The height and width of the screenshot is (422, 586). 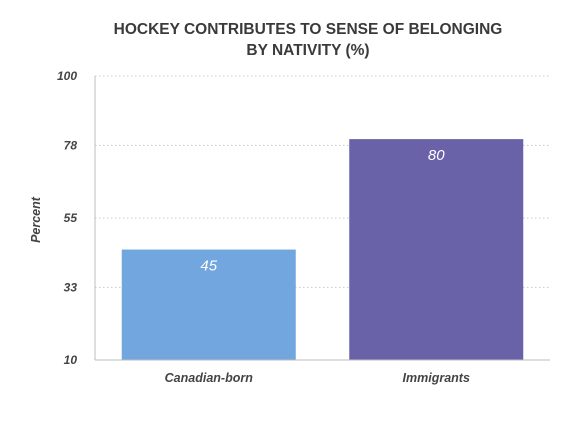 What do you see at coordinates (67, 76) in the screenshot?
I see `y-tick-label: 100` at bounding box center [67, 76].